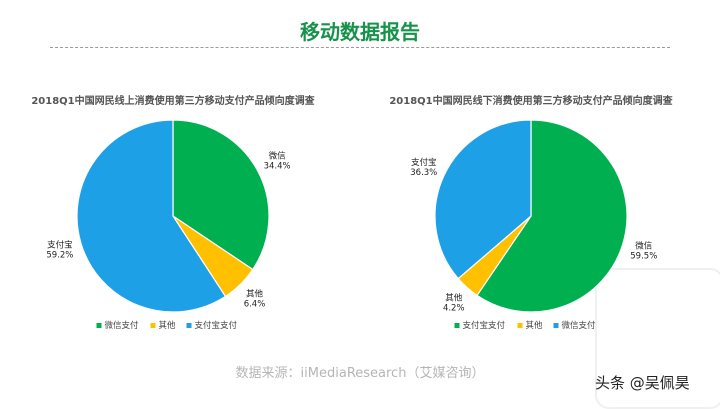 This screenshot has height=409, width=720. Describe the element at coordinates (642, 383) in the screenshot. I see `author-credit: 头条 @吴佩昊` at that location.